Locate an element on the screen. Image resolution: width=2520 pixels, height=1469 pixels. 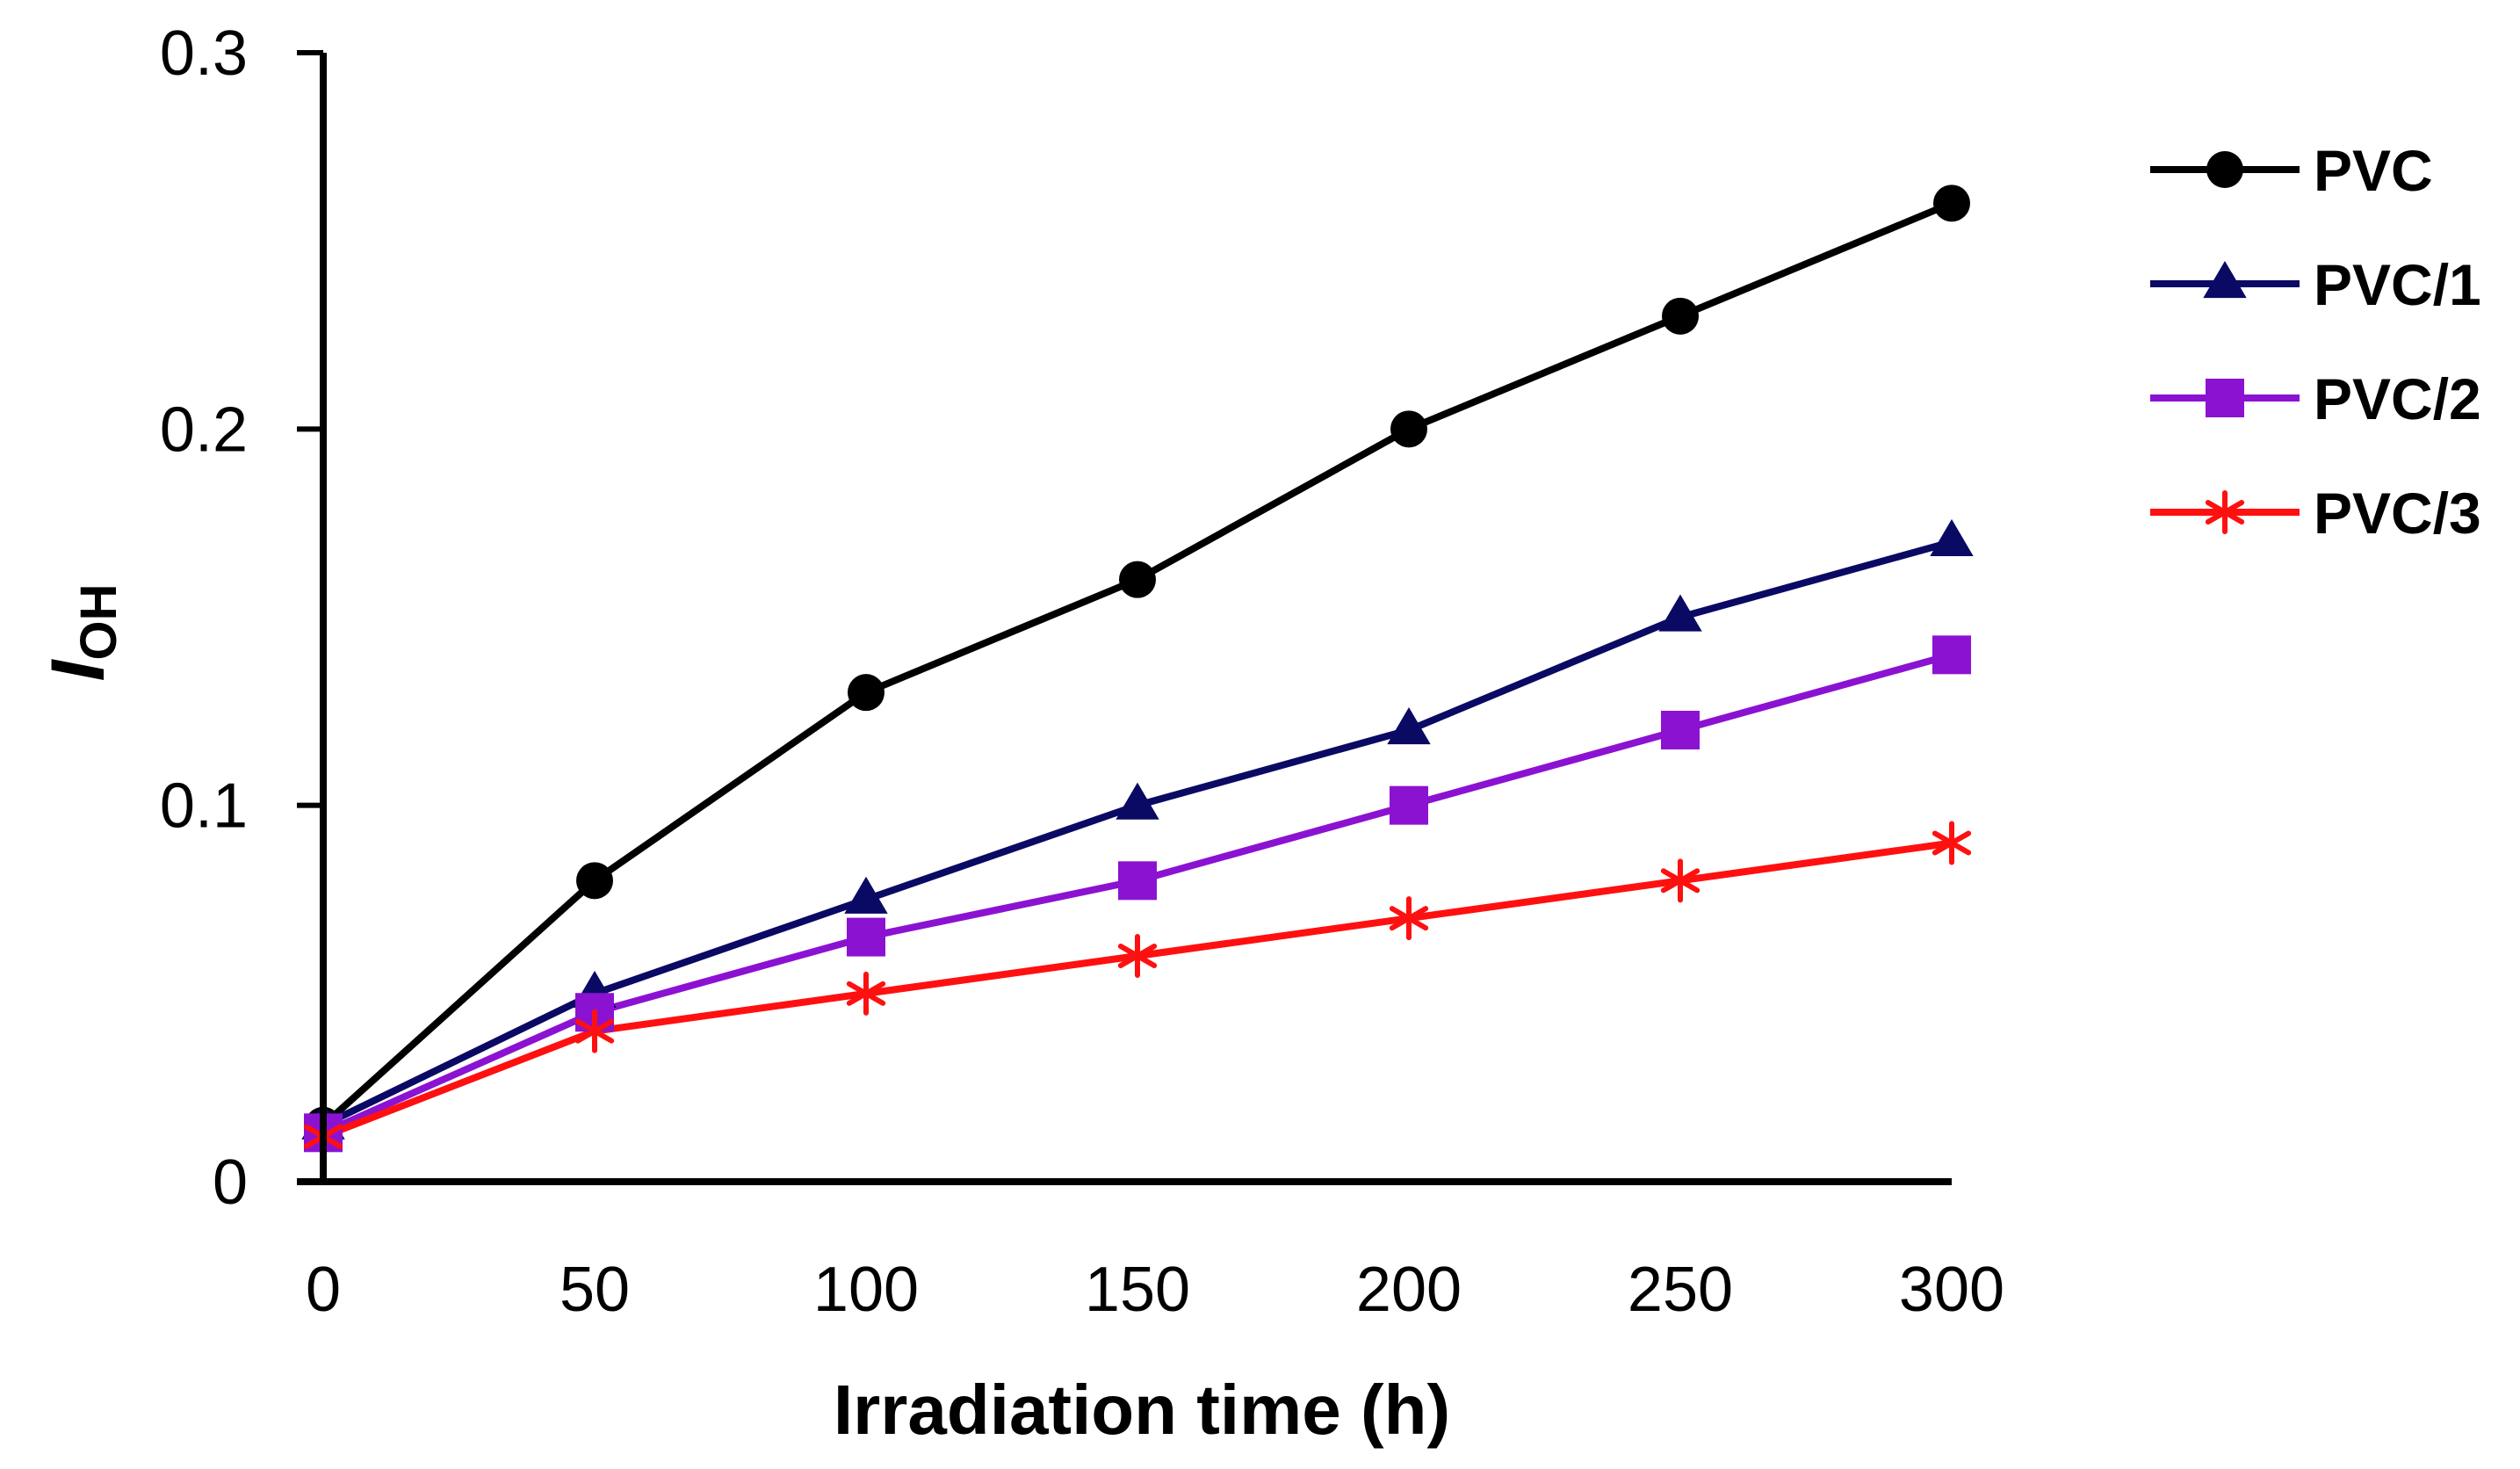
y-tick-label-1: 0.1 is located at coordinates (204, 806).